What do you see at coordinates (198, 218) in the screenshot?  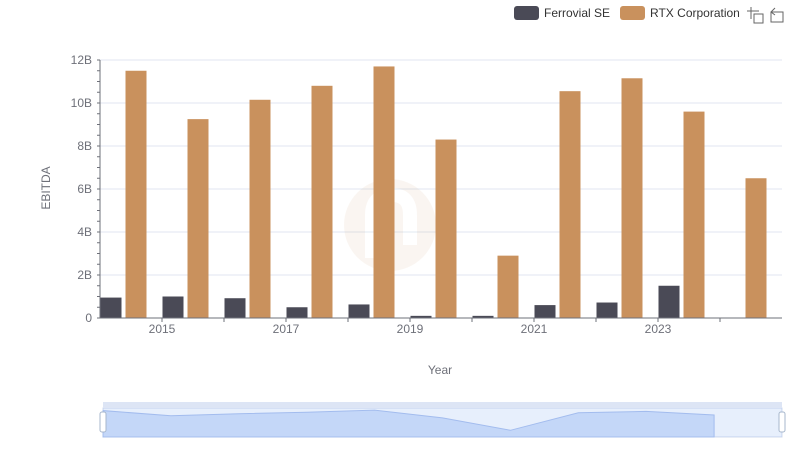 I see `bar-rtx-2015` at bounding box center [198, 218].